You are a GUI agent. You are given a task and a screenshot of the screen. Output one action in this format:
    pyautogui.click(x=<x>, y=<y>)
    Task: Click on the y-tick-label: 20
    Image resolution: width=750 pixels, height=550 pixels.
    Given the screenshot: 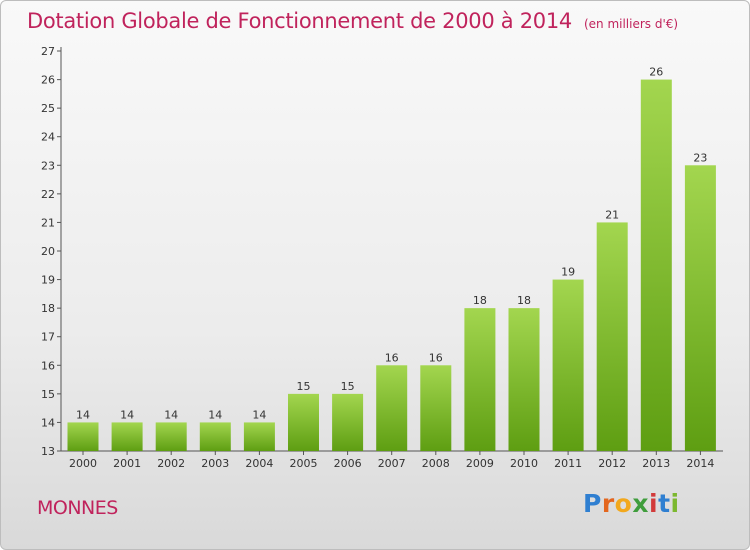 What is the action you would take?
    pyautogui.click(x=48, y=251)
    